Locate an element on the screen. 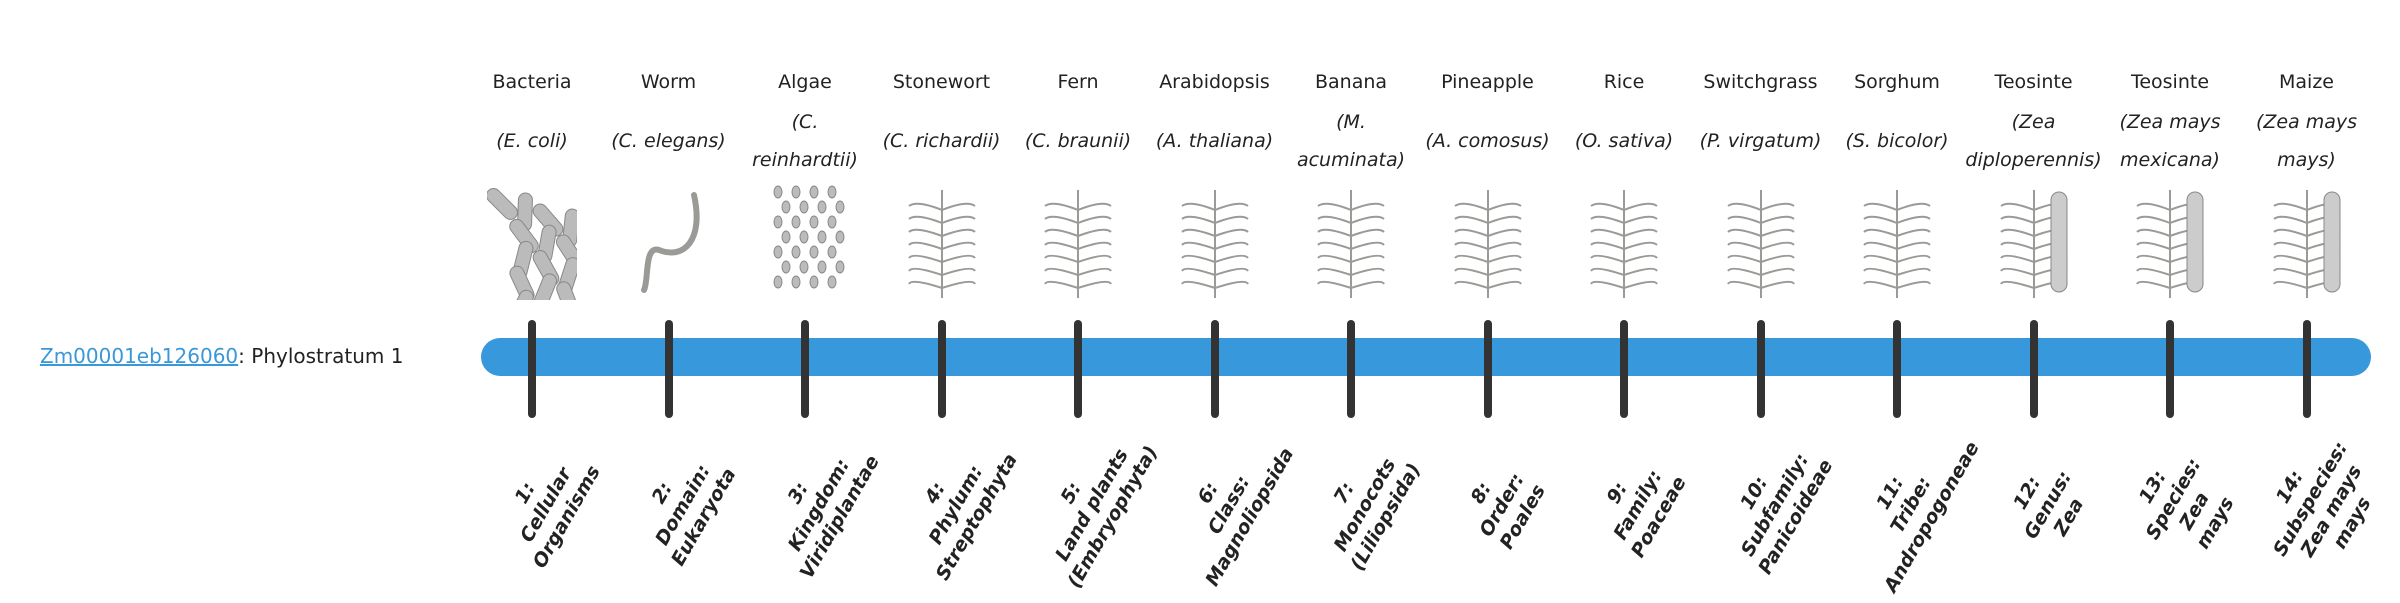 Image resolution: width=2400 pixels, height=603 pixels. organism-scientific-name: (C. braunii) is located at coordinates (1078, 141).